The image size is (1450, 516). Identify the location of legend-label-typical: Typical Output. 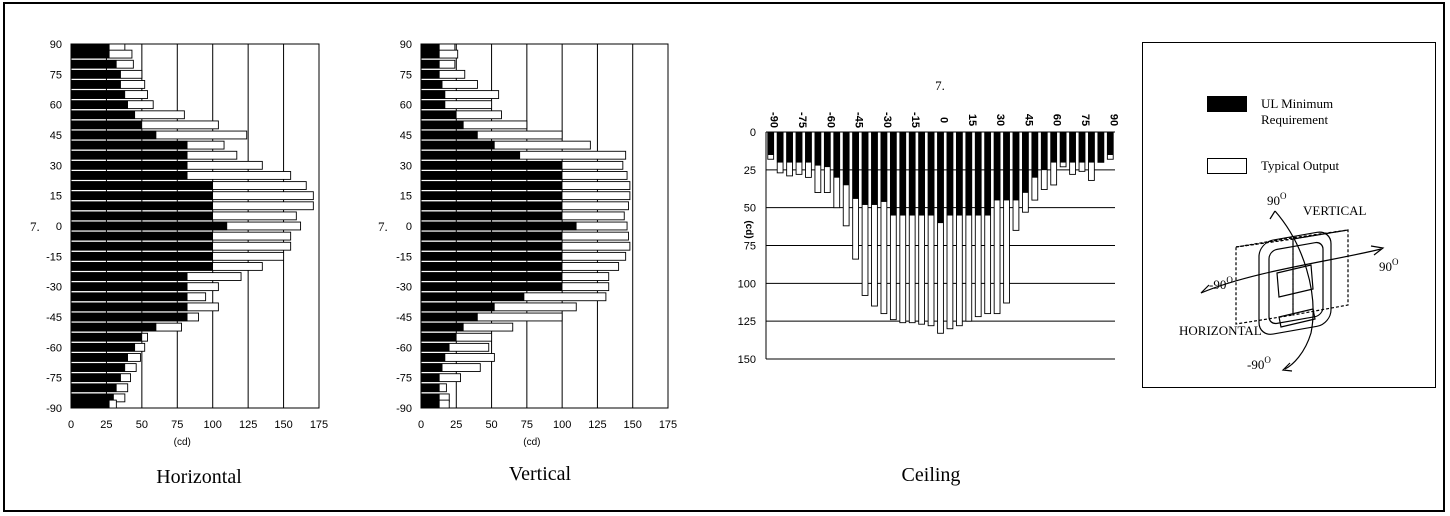
(1300, 165).